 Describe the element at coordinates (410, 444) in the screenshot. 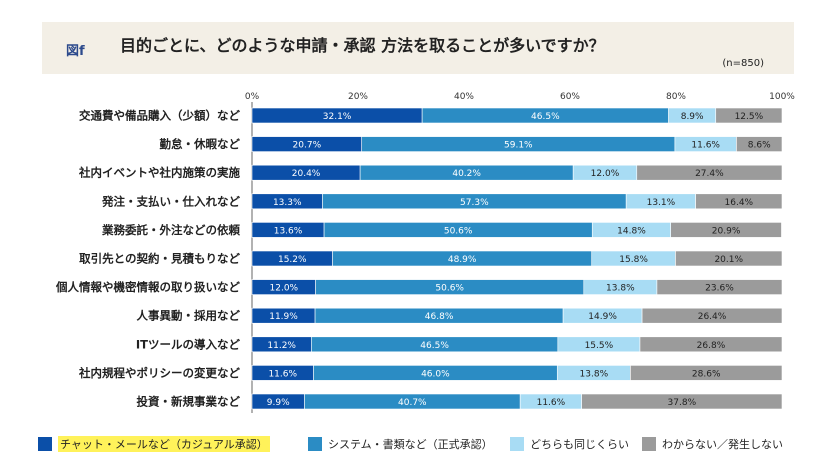

I see `legend-label-formal: システム・書類など（正式承認）` at that location.